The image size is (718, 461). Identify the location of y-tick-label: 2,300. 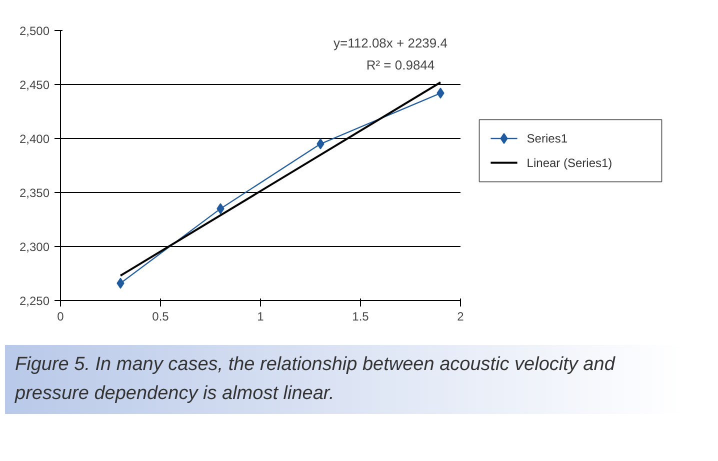
(34, 247).